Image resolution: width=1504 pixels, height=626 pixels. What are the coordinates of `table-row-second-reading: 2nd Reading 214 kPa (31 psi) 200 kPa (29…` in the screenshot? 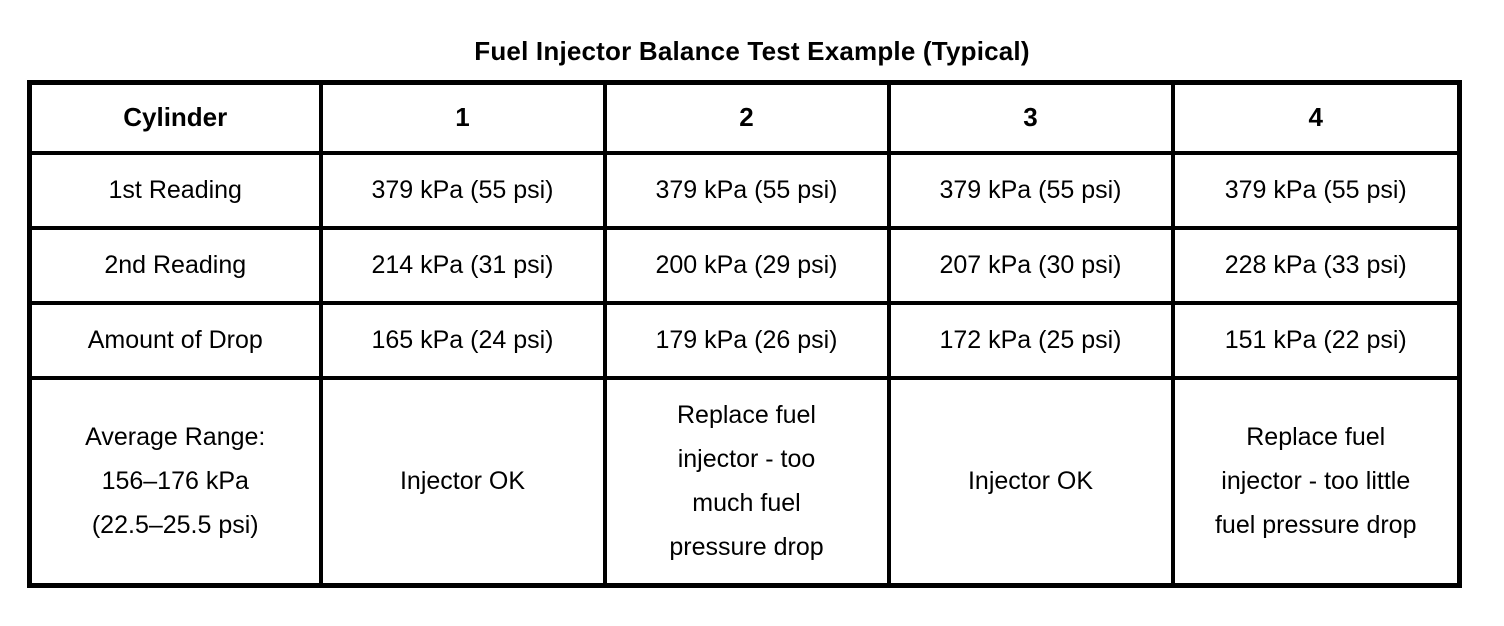 It's located at (744, 265).